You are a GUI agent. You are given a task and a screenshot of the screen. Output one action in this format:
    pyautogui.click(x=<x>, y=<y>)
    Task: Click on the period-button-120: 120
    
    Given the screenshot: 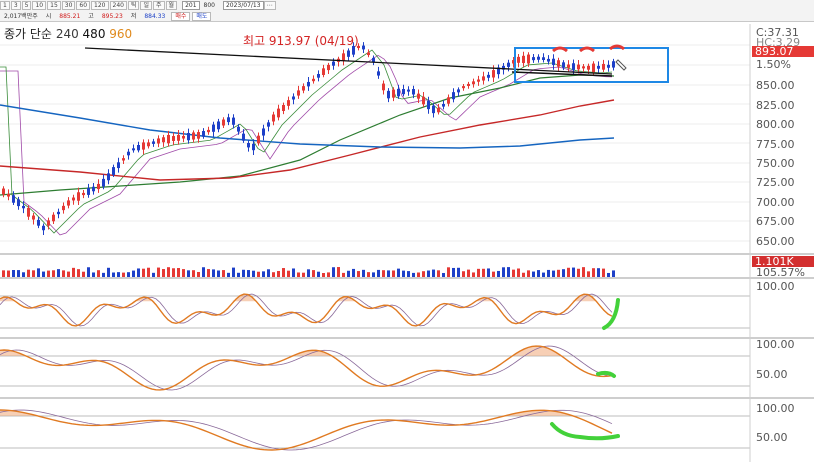 What is the action you would take?
    pyautogui.click(x=100, y=5)
    